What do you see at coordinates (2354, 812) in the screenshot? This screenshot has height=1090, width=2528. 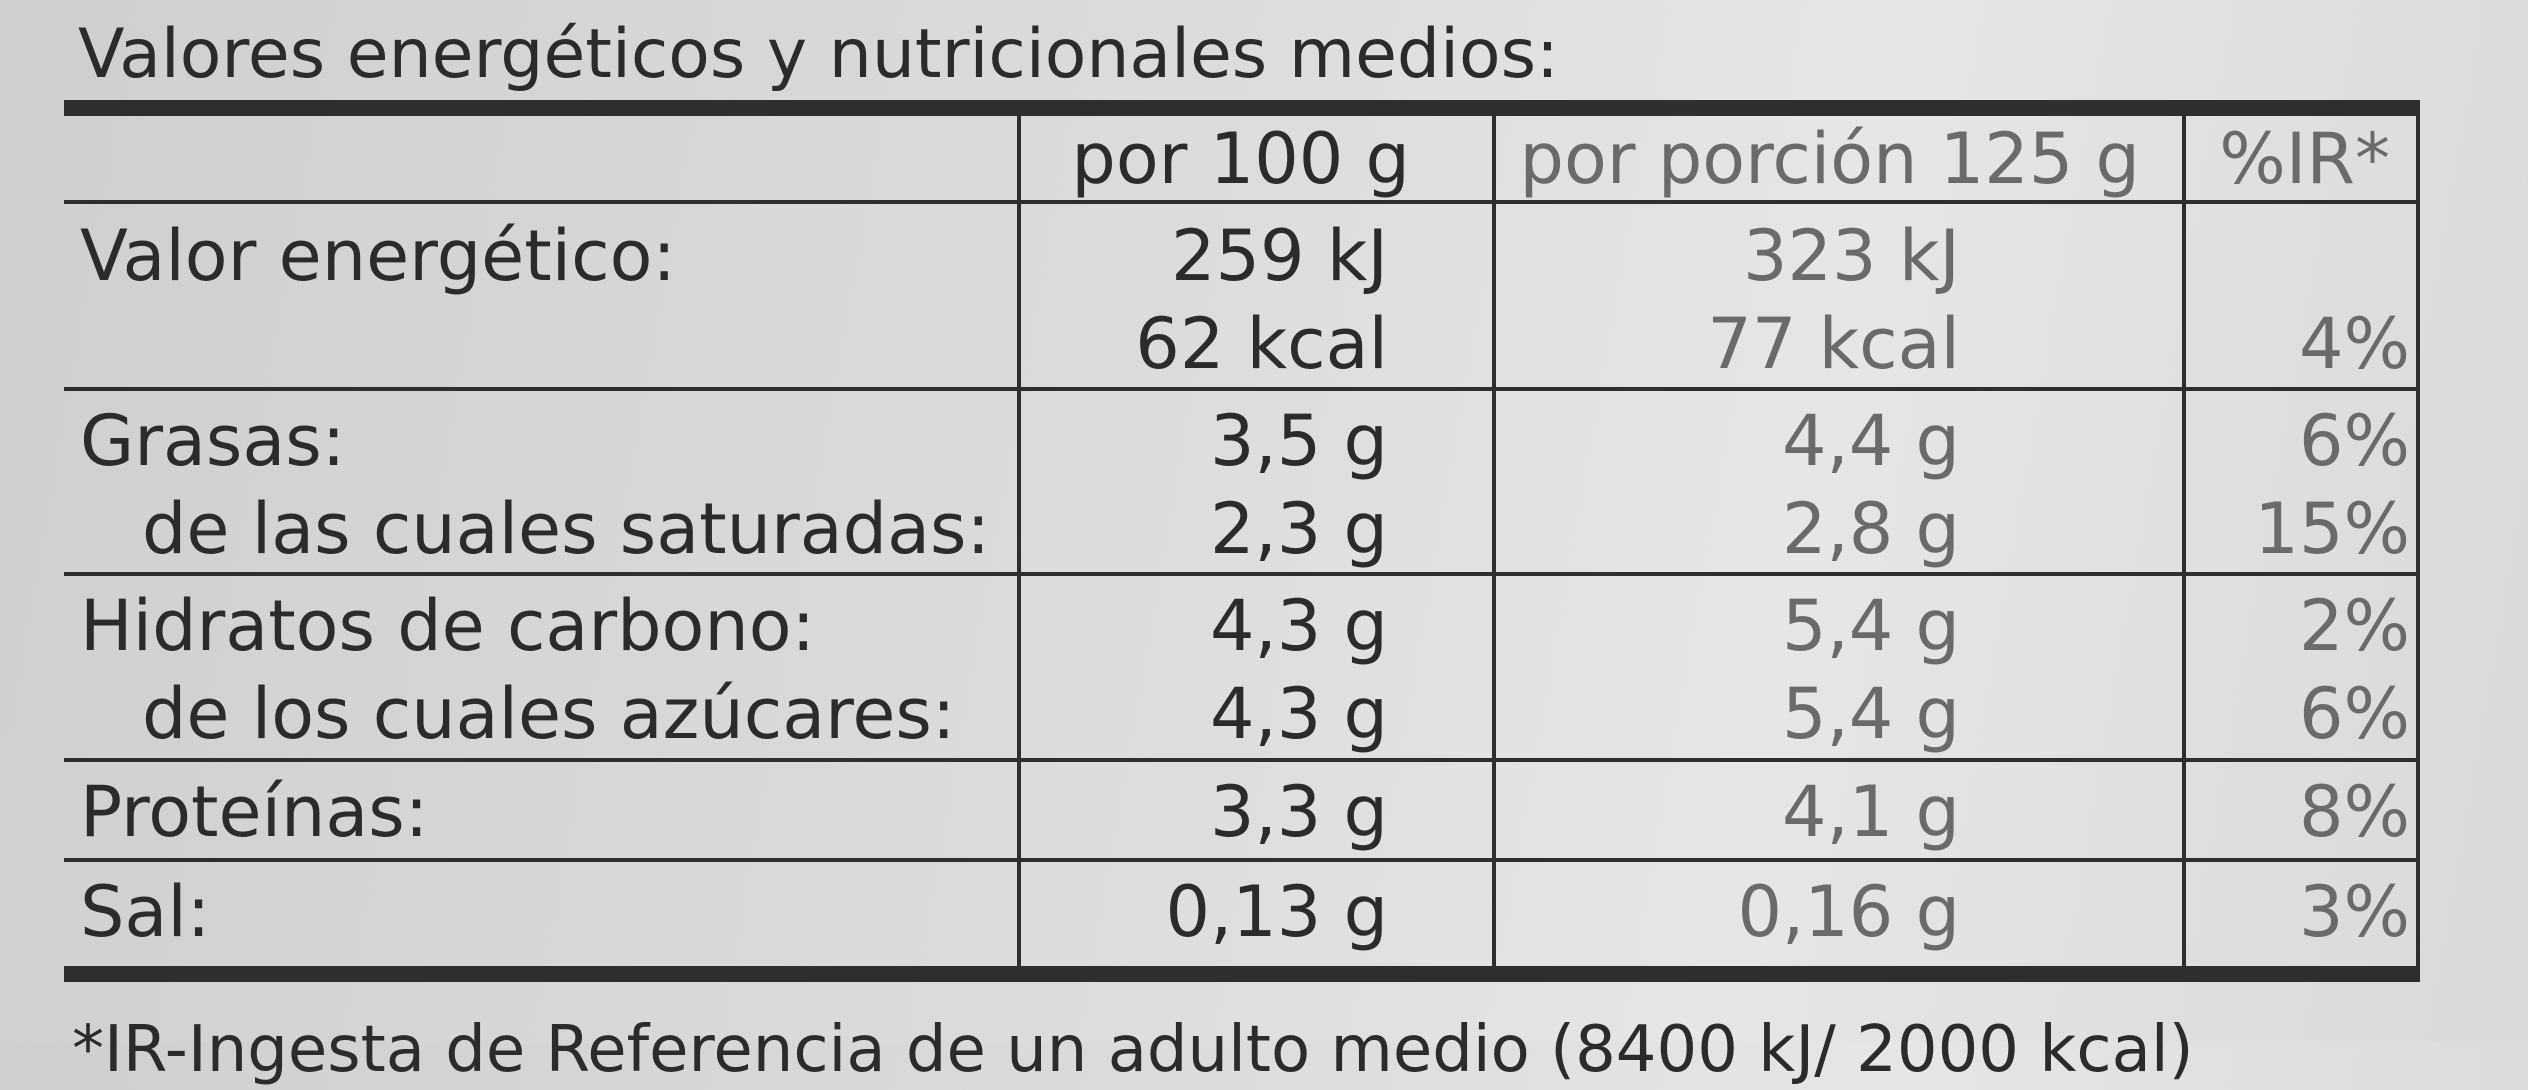 I see `ir-percent: 8%` at bounding box center [2354, 812].